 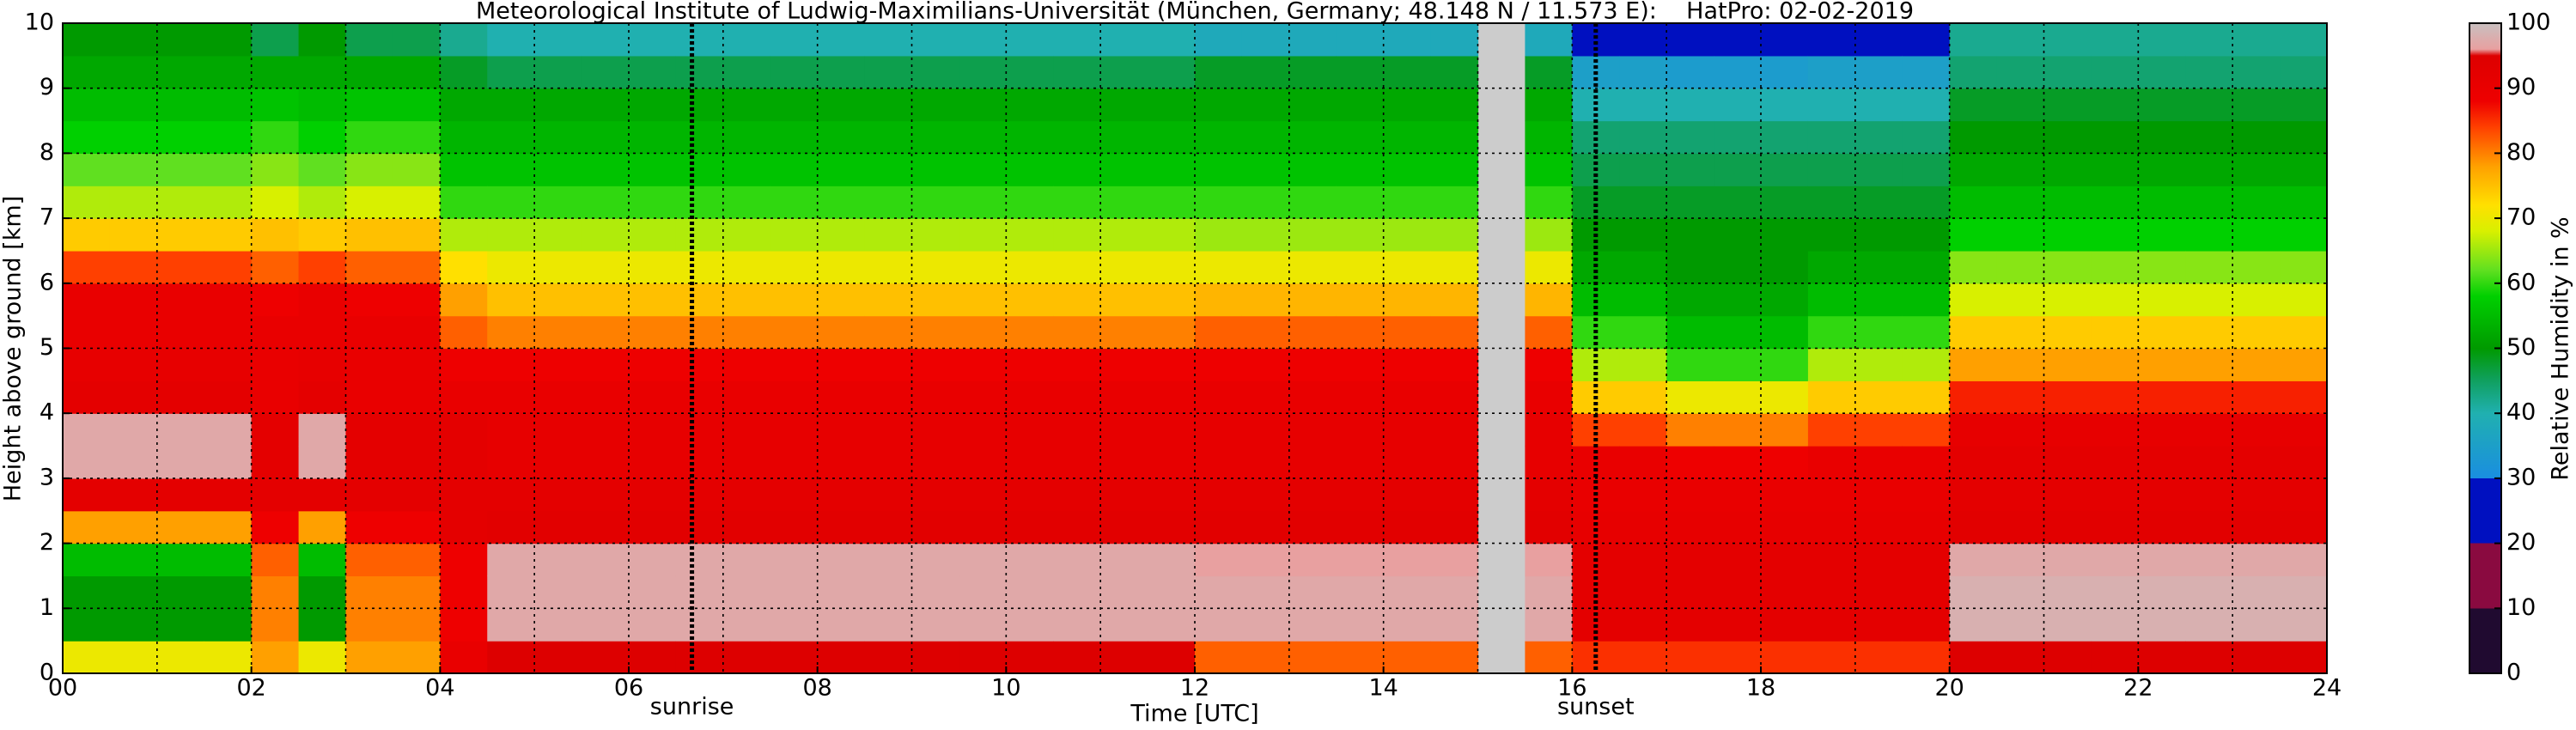 I want to click on y-tick-label: 2, so click(x=47, y=542).